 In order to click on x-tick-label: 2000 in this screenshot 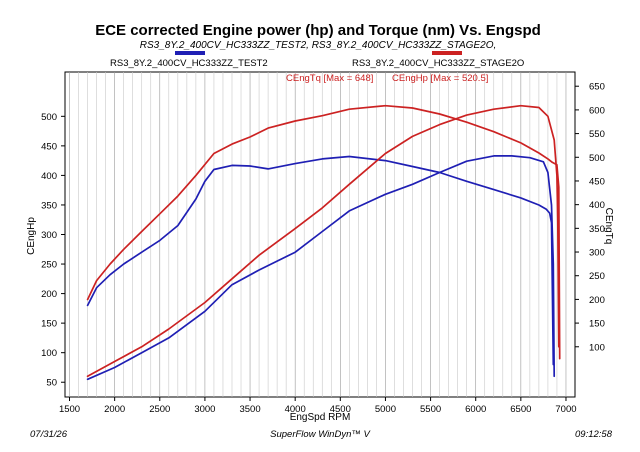, I will do `click(114, 409)`.